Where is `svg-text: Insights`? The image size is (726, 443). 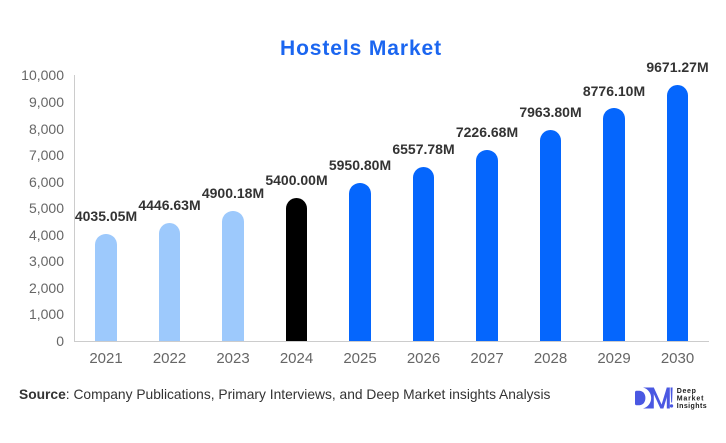
svg-text: Insights is located at coordinates (692, 406).